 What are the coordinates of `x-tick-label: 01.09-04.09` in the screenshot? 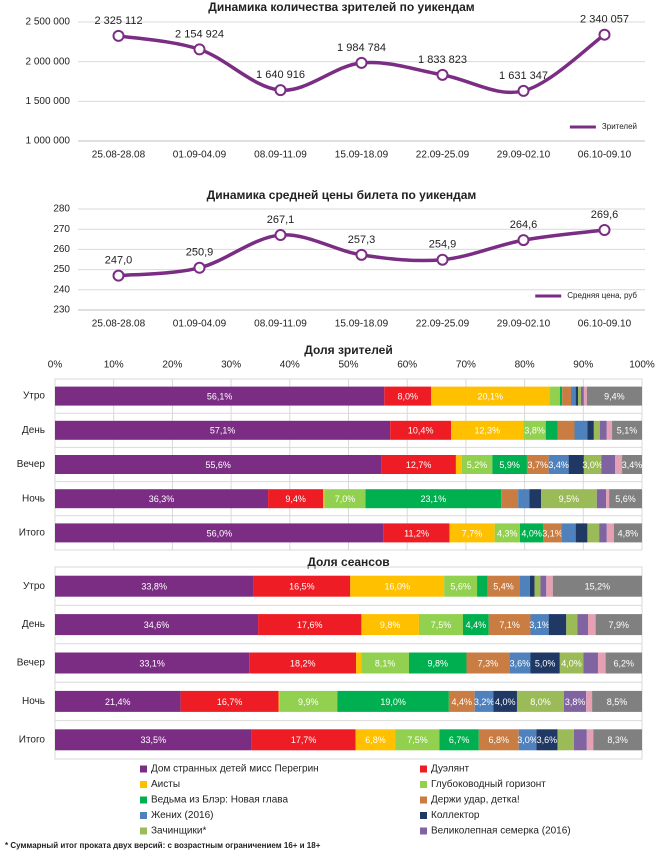 It's located at (200, 155).